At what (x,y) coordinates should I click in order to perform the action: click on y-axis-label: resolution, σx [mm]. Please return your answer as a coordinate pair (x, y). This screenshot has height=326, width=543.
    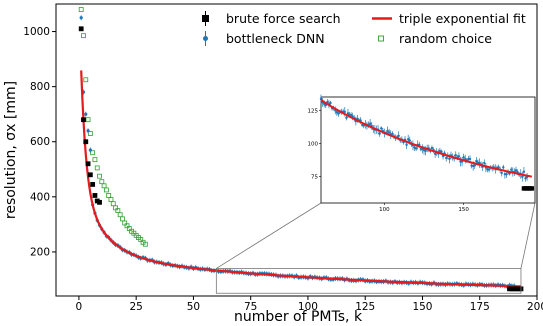
    Looking at the image, I should click on (11, 150).